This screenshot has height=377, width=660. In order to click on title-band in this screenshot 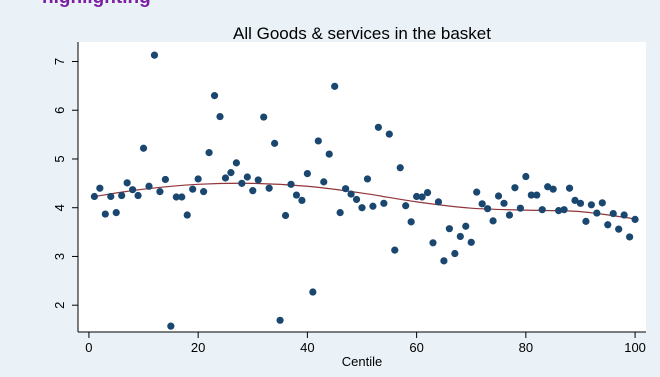, I will do `click(362, 32)`.